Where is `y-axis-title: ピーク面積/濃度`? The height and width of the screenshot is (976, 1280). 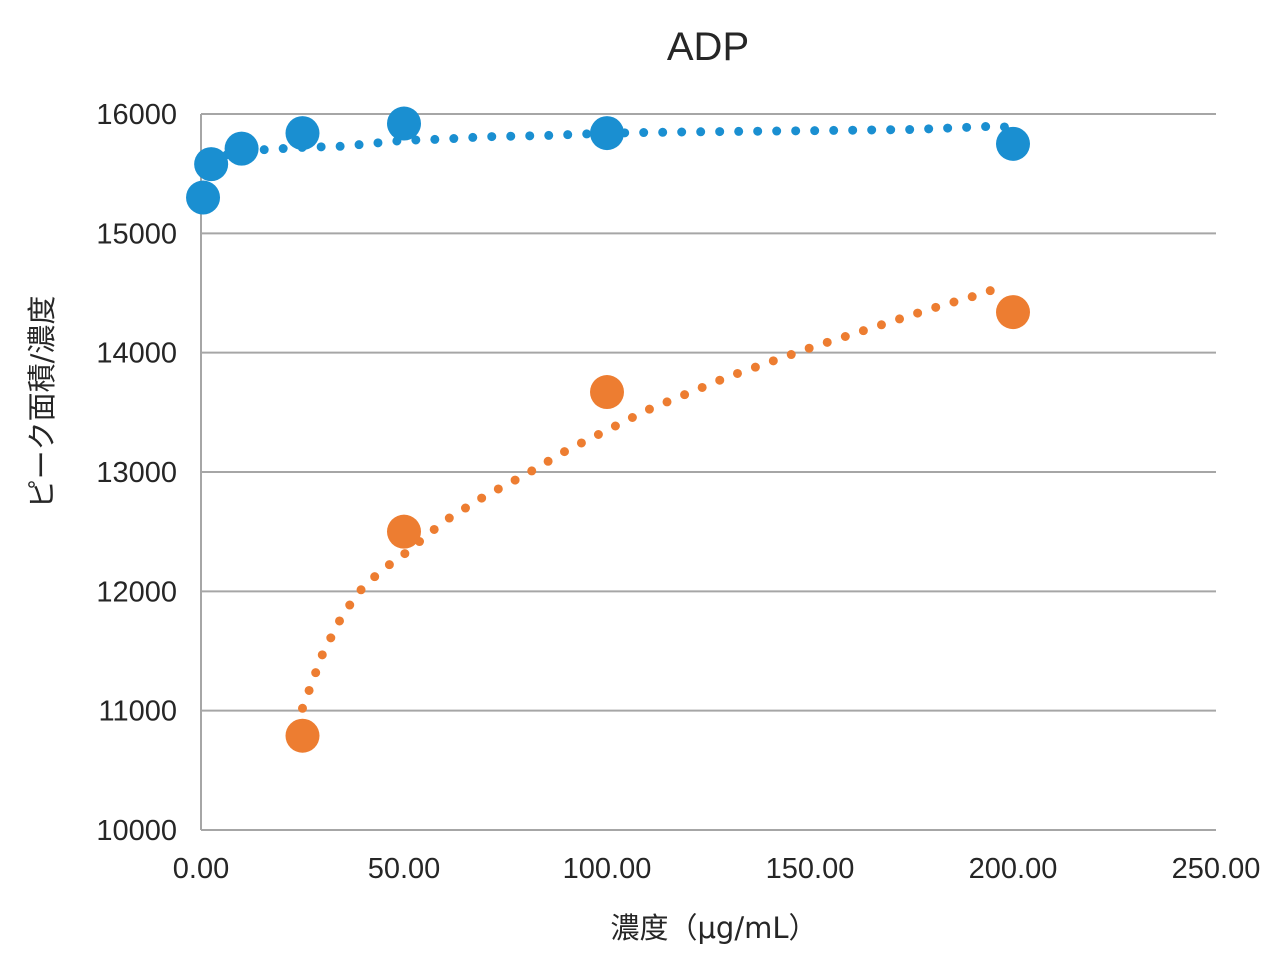 y-axis-title: ピーク面積/濃度 is located at coordinates (42, 402).